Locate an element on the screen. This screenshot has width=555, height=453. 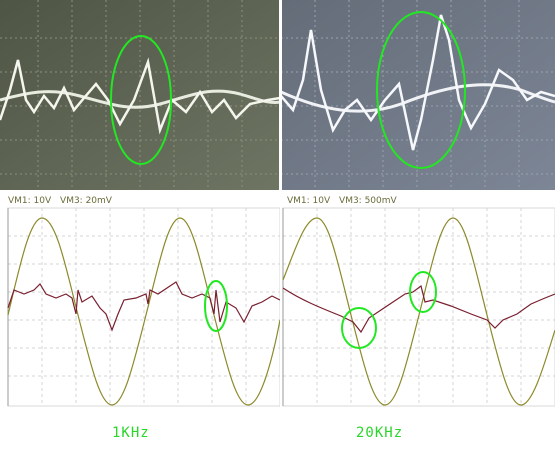
channel-labels: VM1: 10V VM3: 500mV is located at coordinates (345, 201).